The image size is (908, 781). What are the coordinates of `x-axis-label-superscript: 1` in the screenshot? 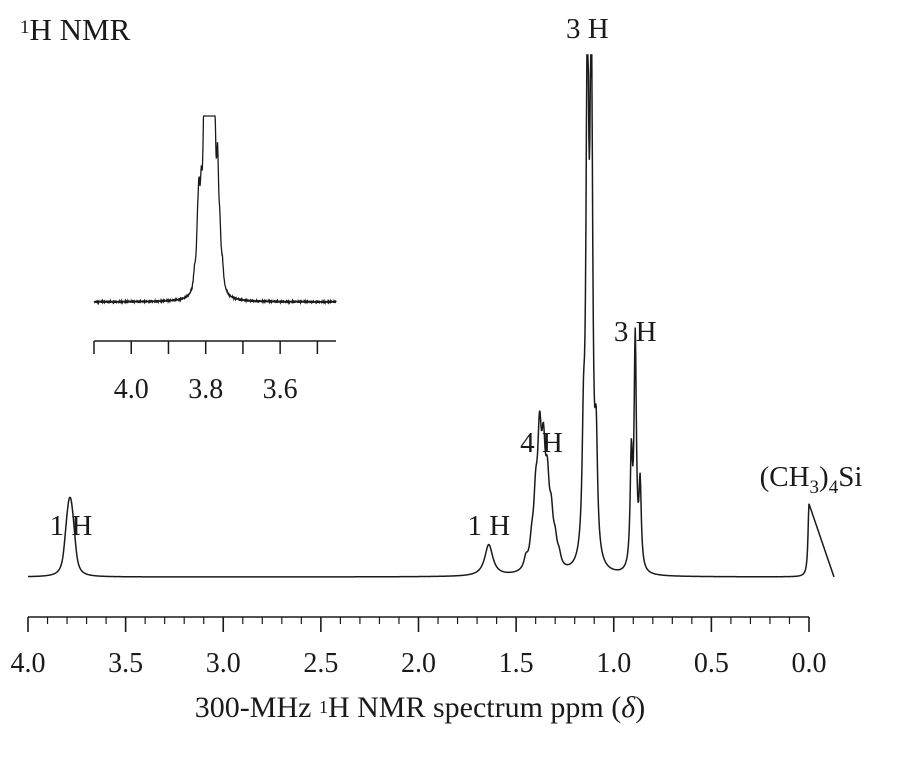 It's located at (323, 707).